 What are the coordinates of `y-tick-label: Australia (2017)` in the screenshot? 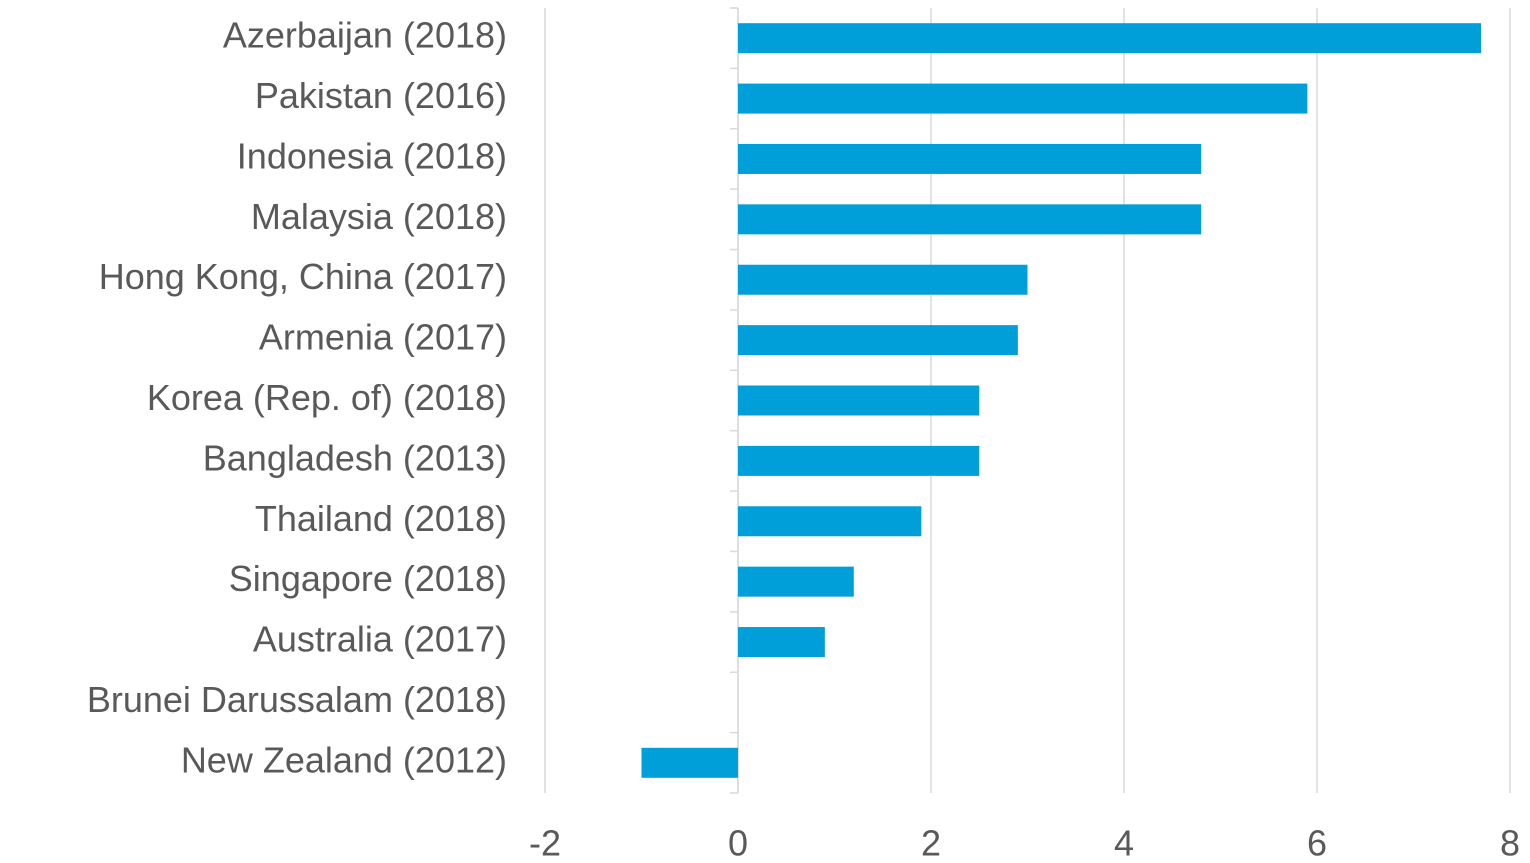 It's located at (380, 639).